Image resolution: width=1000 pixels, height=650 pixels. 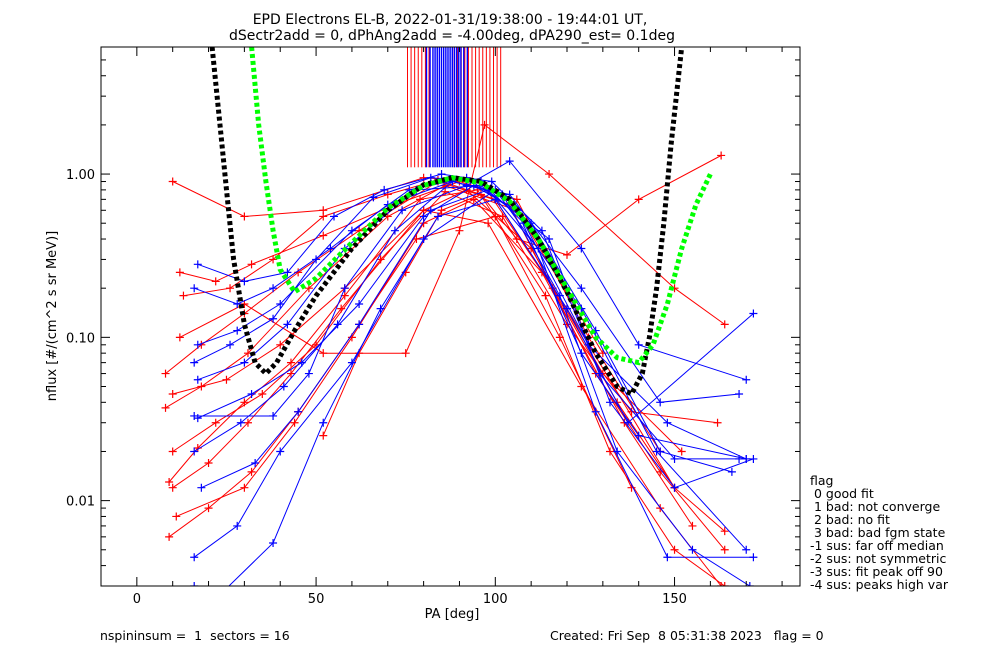 I want to click on y-axis-label: nflux [#/(cm^2 s sr MeV)], so click(x=52, y=316).